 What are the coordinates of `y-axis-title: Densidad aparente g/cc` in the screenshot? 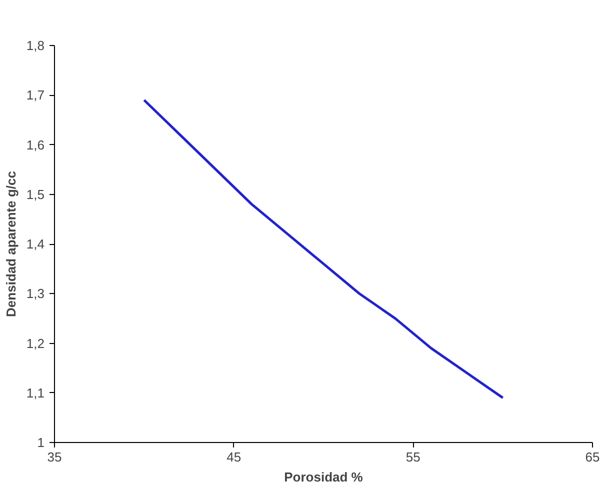 It's located at (10, 244).